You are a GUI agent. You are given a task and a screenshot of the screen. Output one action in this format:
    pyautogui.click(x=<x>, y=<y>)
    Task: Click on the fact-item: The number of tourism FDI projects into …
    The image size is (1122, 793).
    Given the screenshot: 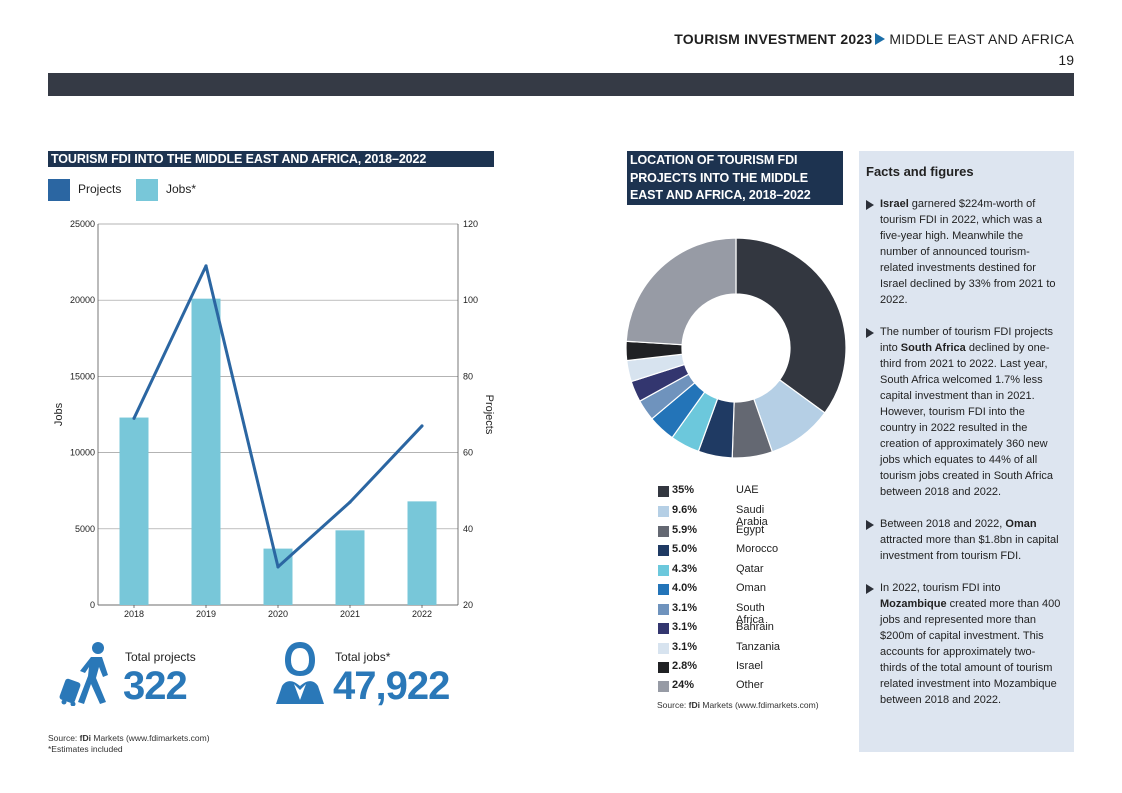 What is the action you would take?
    pyautogui.click(x=964, y=412)
    